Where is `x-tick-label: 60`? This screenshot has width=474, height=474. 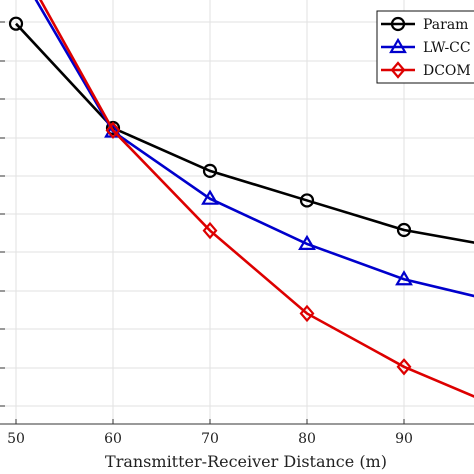
x-tick-label: 60 is located at coordinates (113, 439).